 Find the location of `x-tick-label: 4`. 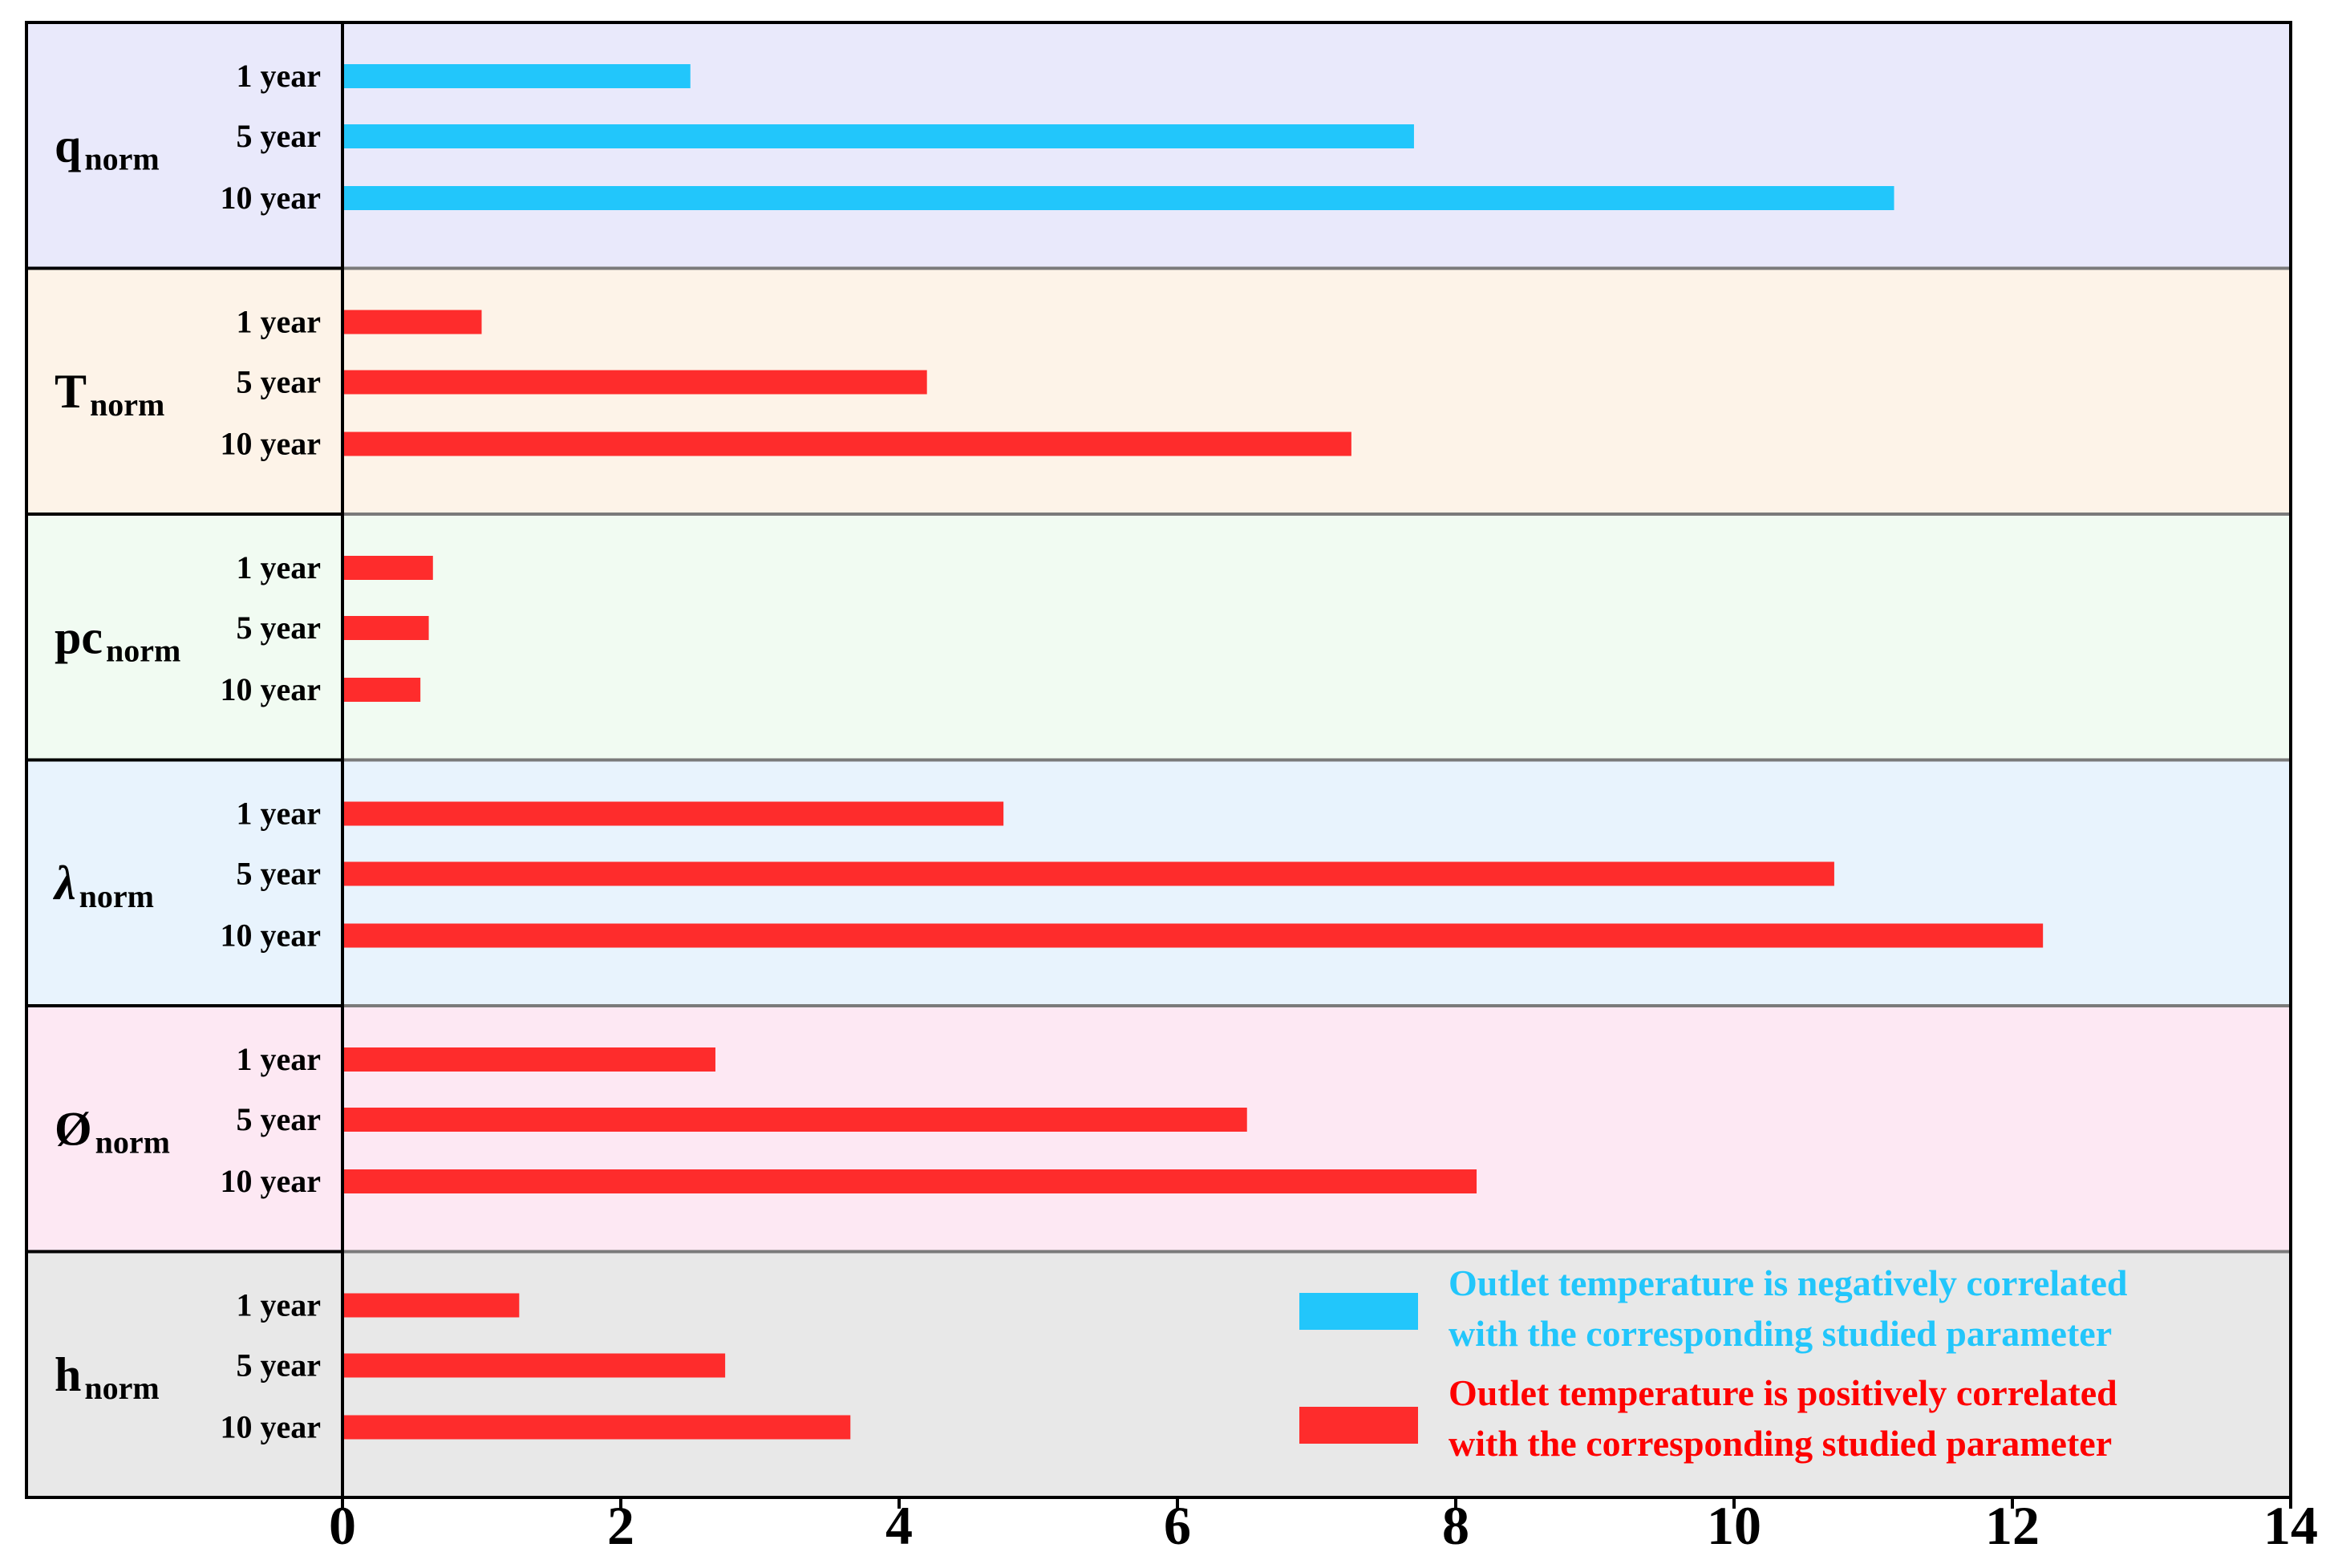

x-tick-label: 4 is located at coordinates (899, 1526).